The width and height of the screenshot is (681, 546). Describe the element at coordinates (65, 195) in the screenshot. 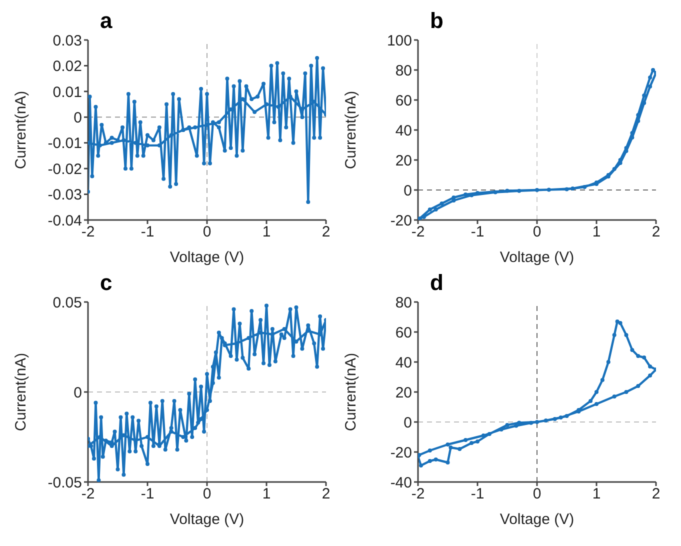

I see `y-tick-label: -0.03` at that location.